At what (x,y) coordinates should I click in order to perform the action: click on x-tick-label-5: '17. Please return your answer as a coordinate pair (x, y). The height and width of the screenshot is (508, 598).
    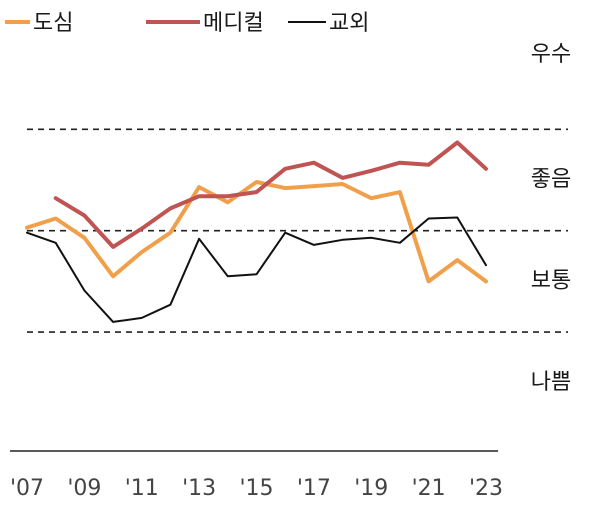
    Looking at the image, I should click on (314, 488).